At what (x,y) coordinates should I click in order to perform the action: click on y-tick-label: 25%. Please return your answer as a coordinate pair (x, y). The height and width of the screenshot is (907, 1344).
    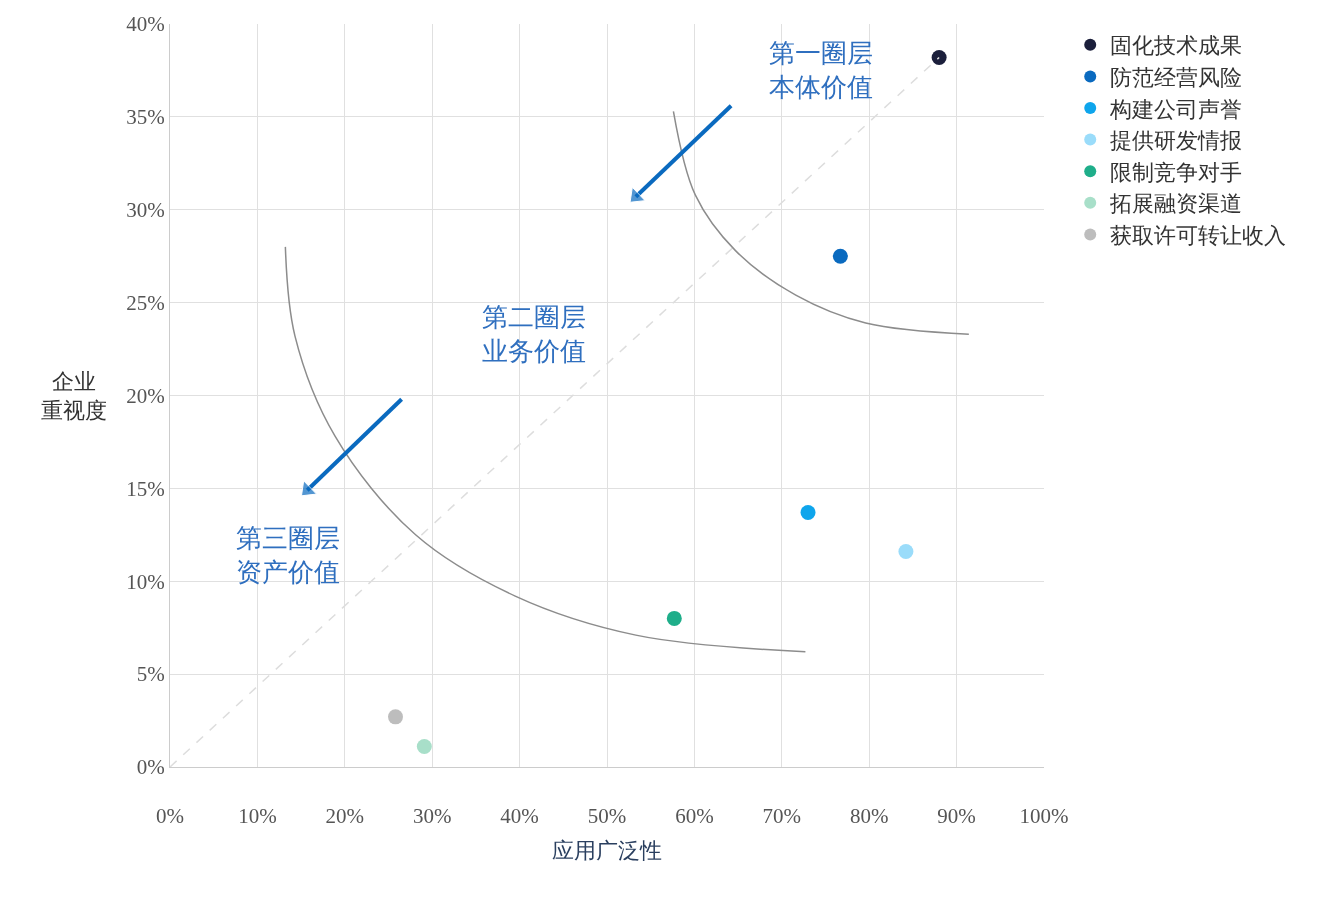
    Looking at the image, I should click on (145, 302).